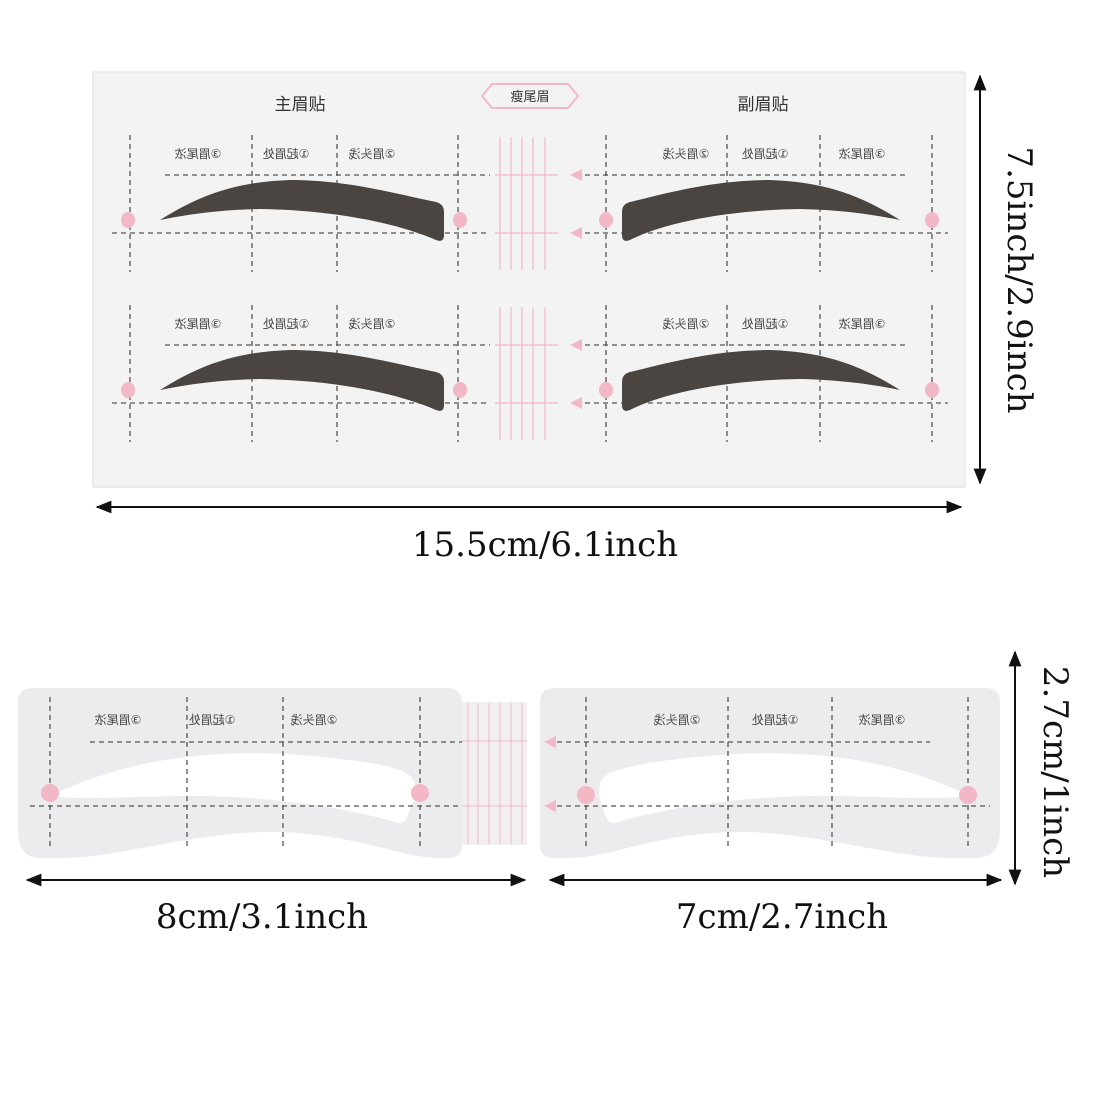 This screenshot has height=1100, width=1100. I want to click on stencil-height-label: 2.7cm/1inch, so click(1055, 772).